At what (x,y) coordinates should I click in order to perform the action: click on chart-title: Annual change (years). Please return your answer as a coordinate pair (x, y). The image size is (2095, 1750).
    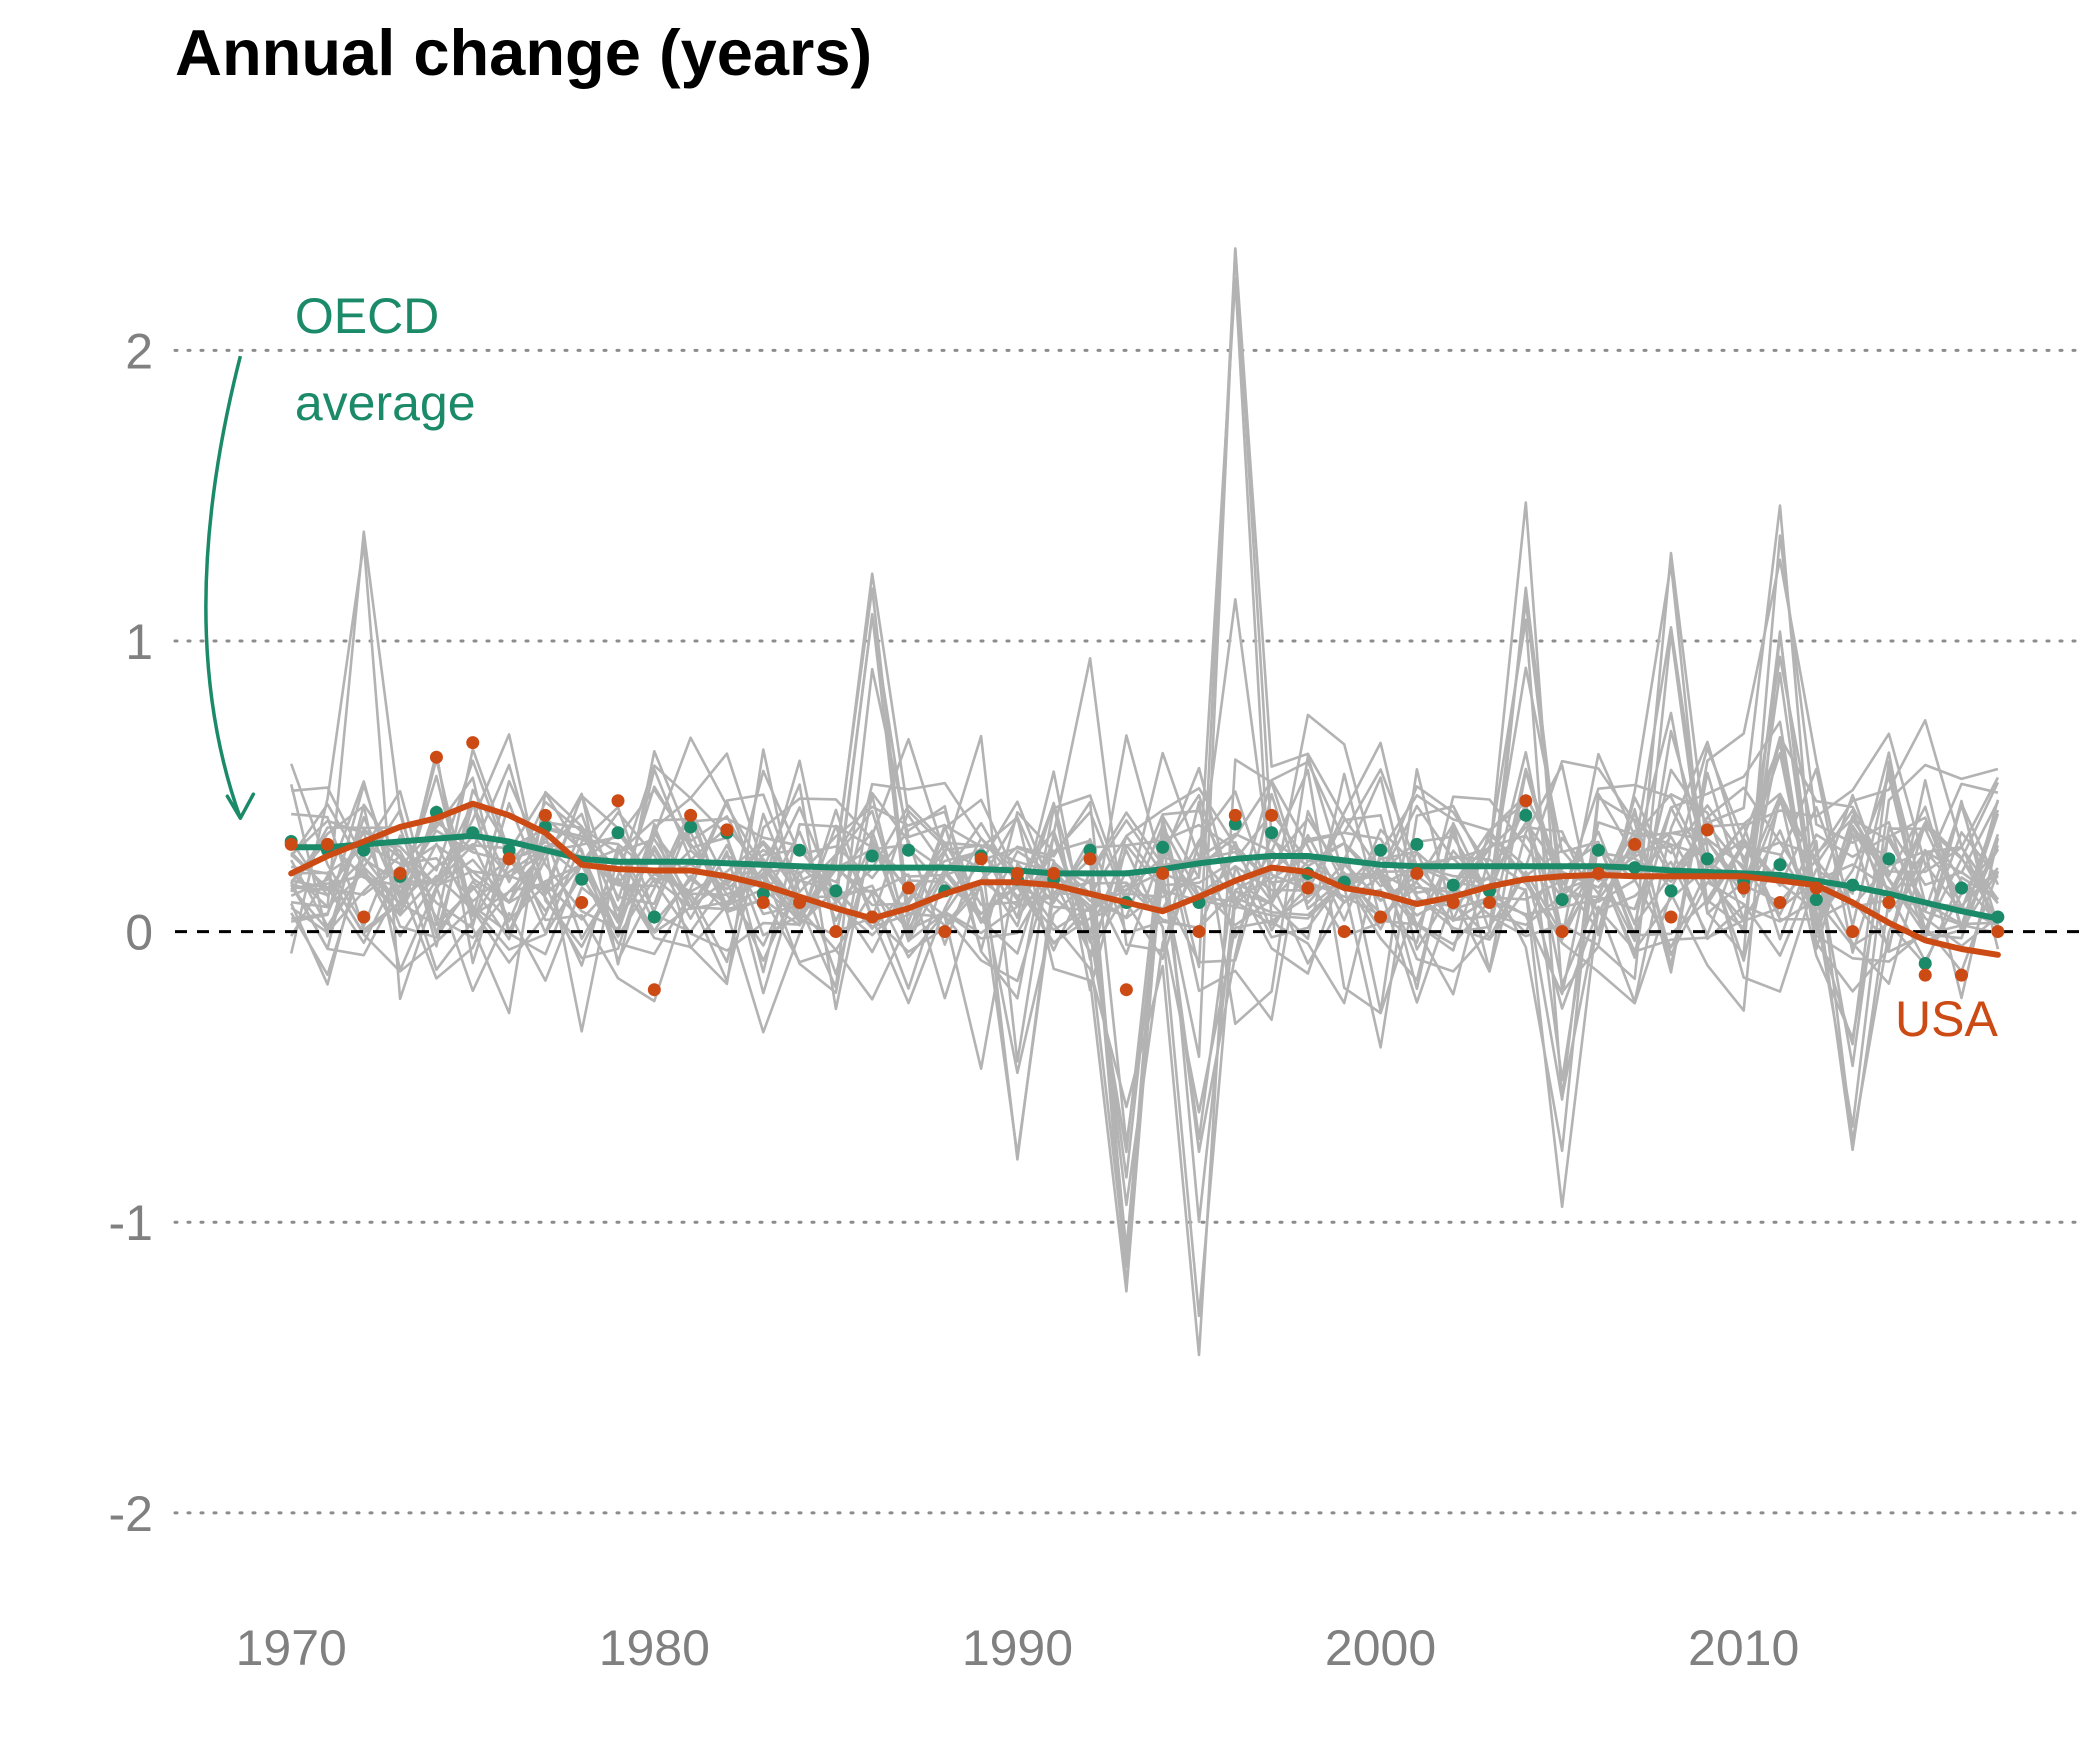
    Looking at the image, I should click on (523, 52).